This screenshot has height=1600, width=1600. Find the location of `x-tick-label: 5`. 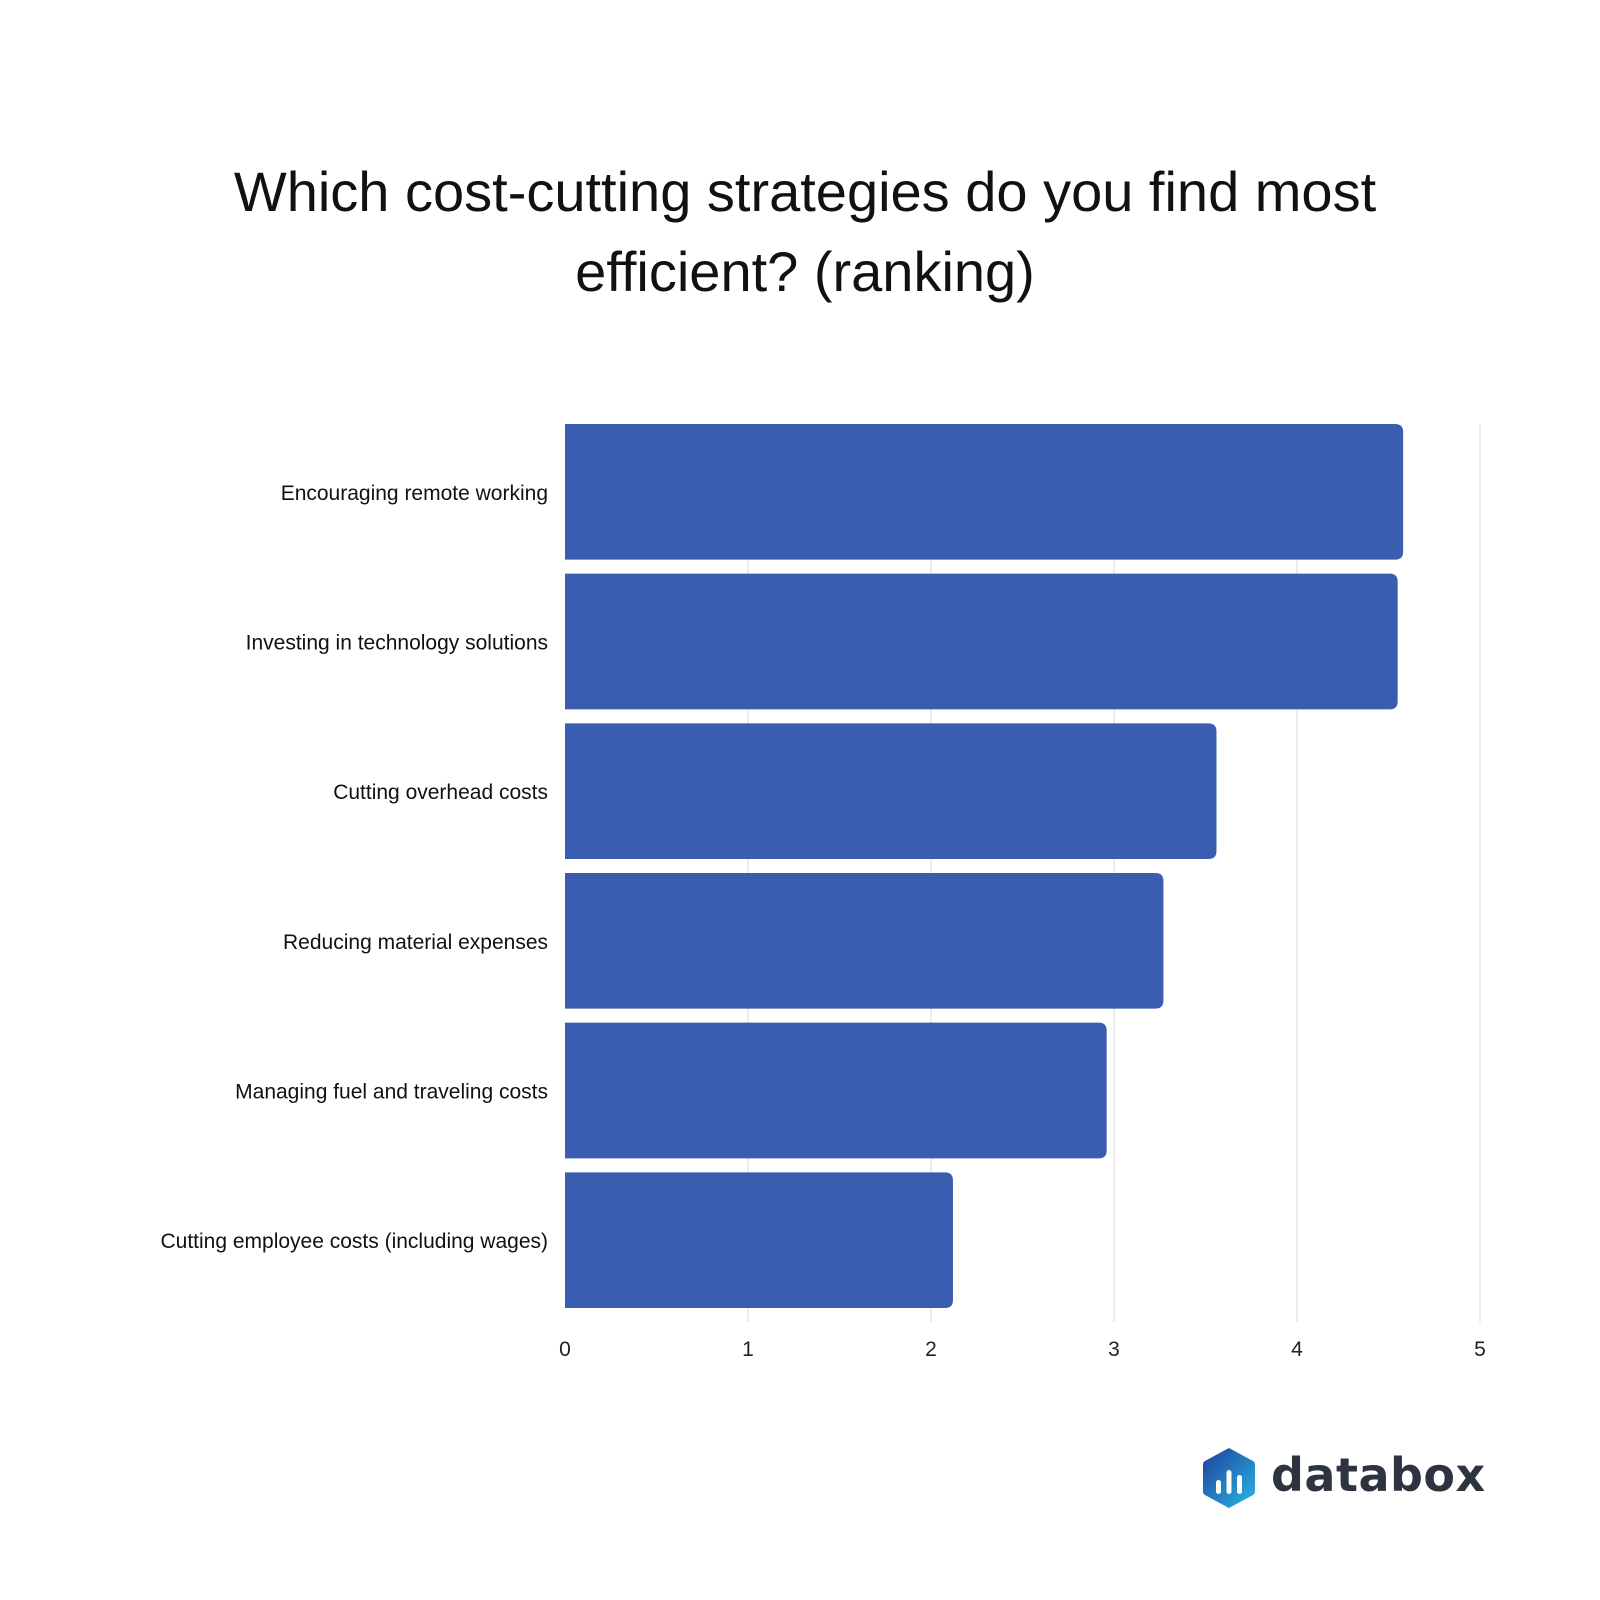

x-tick-label: 5 is located at coordinates (1480, 1349).